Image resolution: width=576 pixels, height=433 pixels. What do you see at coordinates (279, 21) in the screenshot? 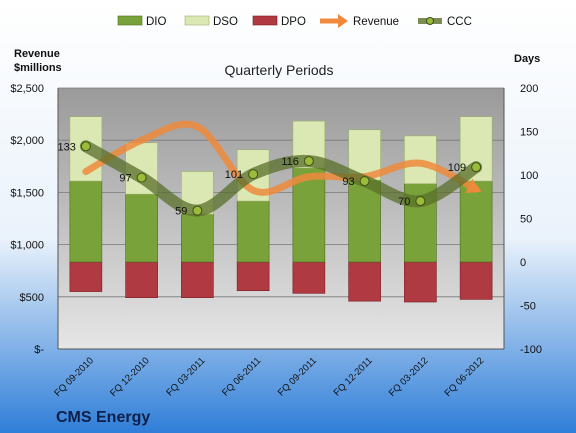
I see `legend-item-dpo: DPO` at bounding box center [279, 21].